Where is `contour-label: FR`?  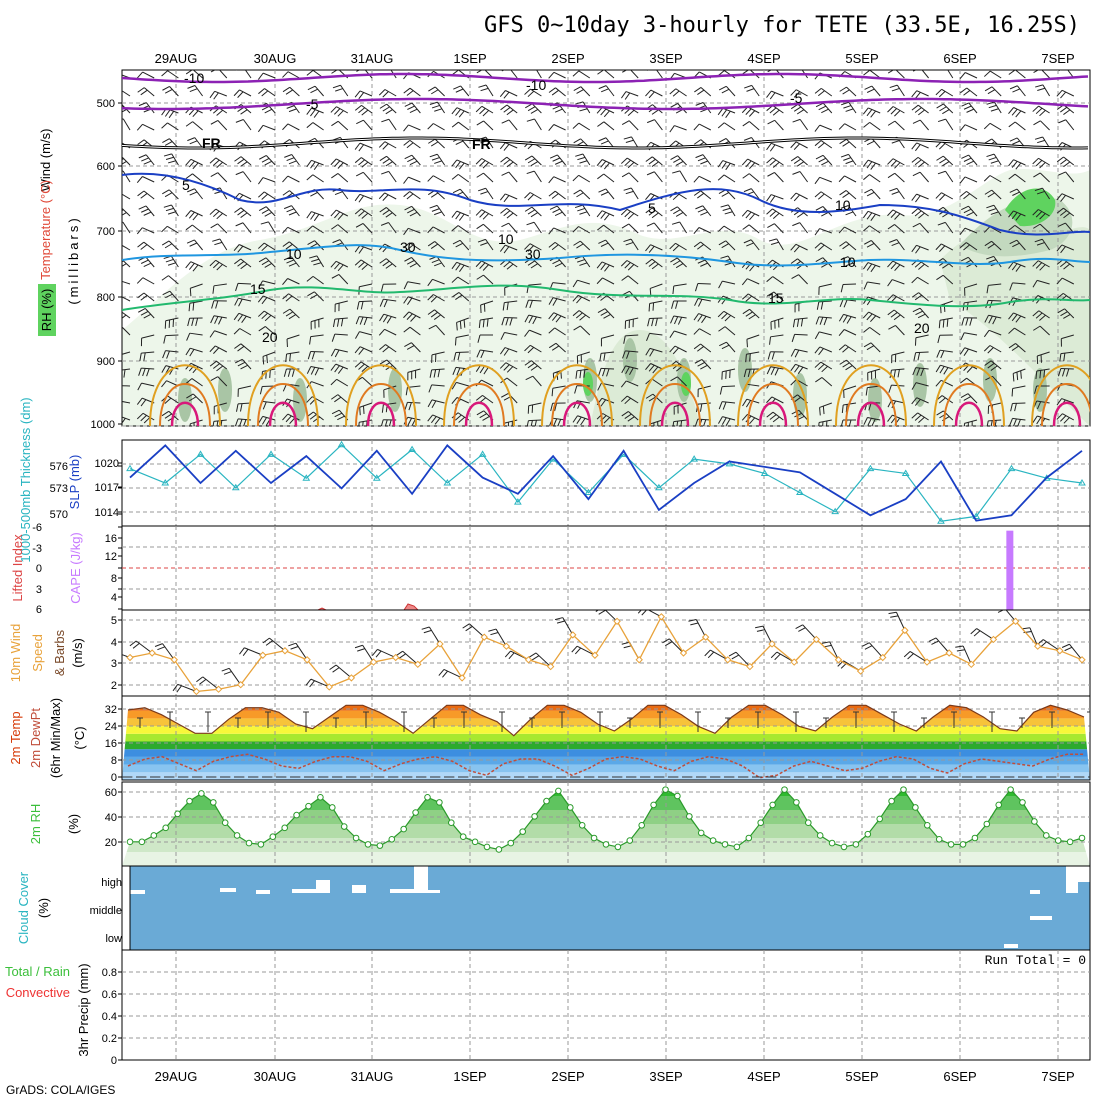 contour-label: FR is located at coordinates (211, 143).